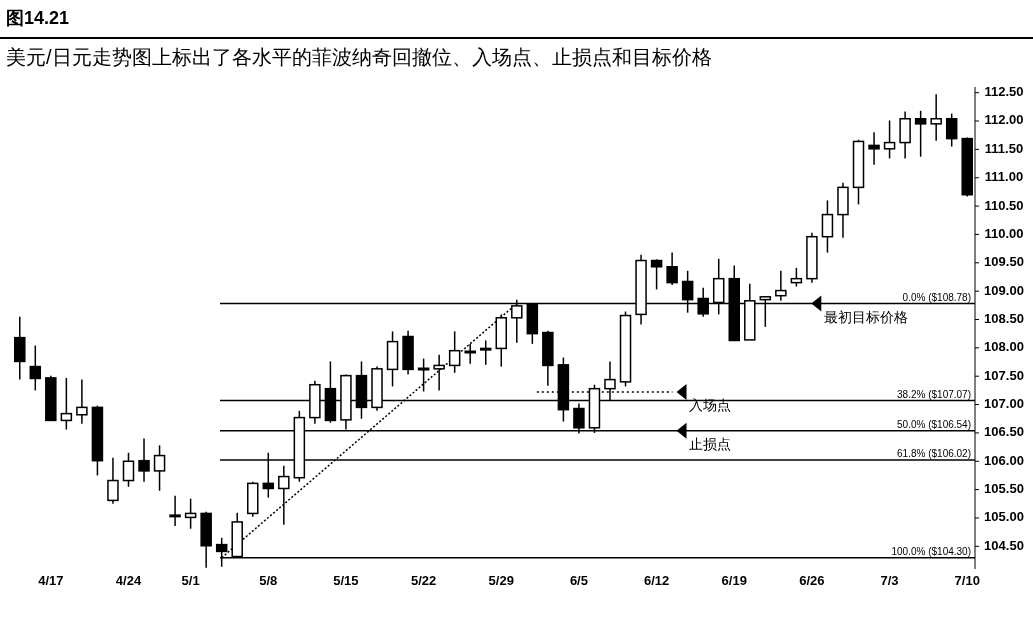 The width and height of the screenshot is (1033, 639). Describe the element at coordinates (1004, 545) in the screenshot. I see `y-tick-label: 104.50` at that location.